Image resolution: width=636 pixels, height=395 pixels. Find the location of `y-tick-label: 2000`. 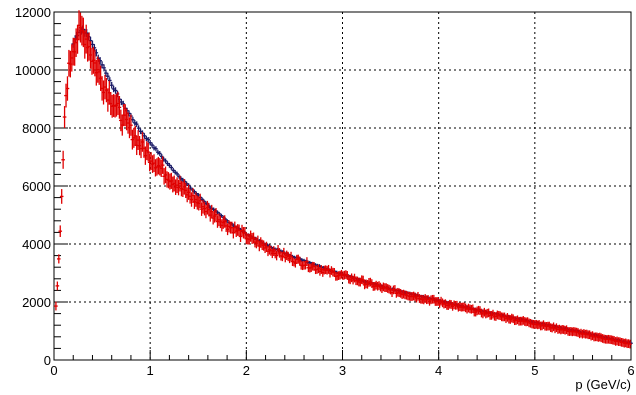

y-tick-label: 2000 is located at coordinates (36, 302).